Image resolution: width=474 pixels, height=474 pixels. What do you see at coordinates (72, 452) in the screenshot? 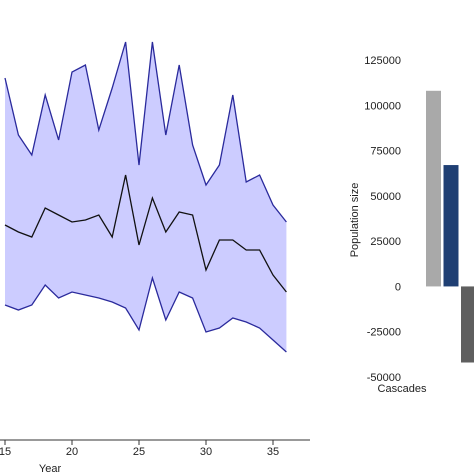
I see `x-tick-label: 20` at bounding box center [72, 452].